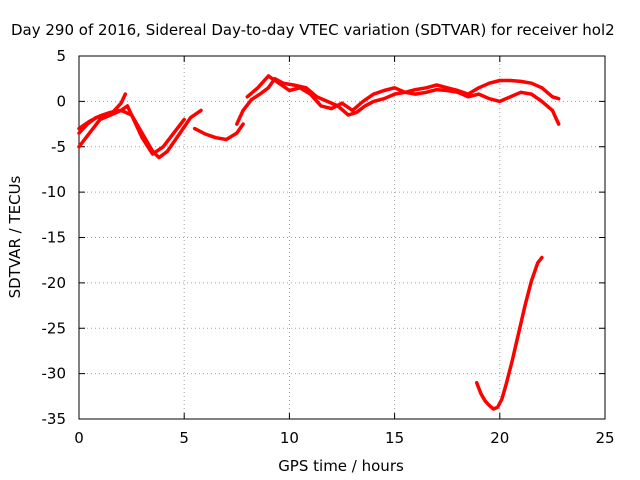  What do you see at coordinates (54, 238) in the screenshot?
I see `y-tick-label: -15` at bounding box center [54, 238].